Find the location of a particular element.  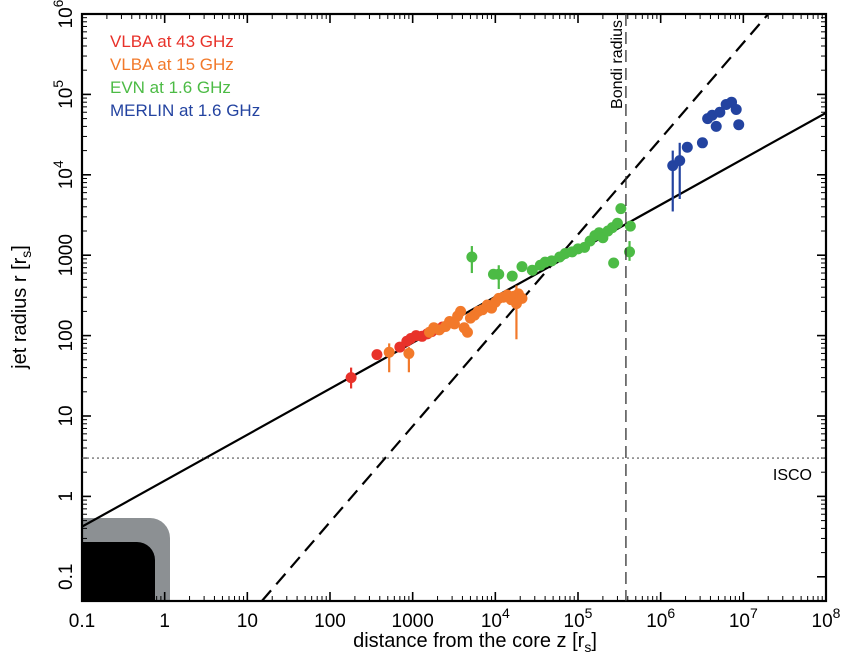

y-tick-label: 0.1 is located at coordinates (66, 577).